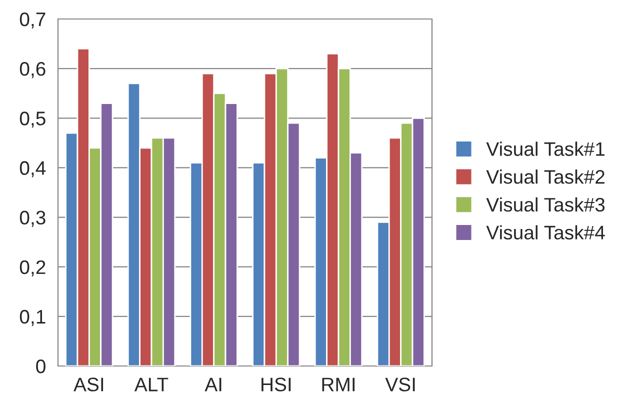 Image resolution: width=644 pixels, height=419 pixels. Describe the element at coordinates (33, 318) in the screenshot. I see `y-tick-label: 0,1` at that location.